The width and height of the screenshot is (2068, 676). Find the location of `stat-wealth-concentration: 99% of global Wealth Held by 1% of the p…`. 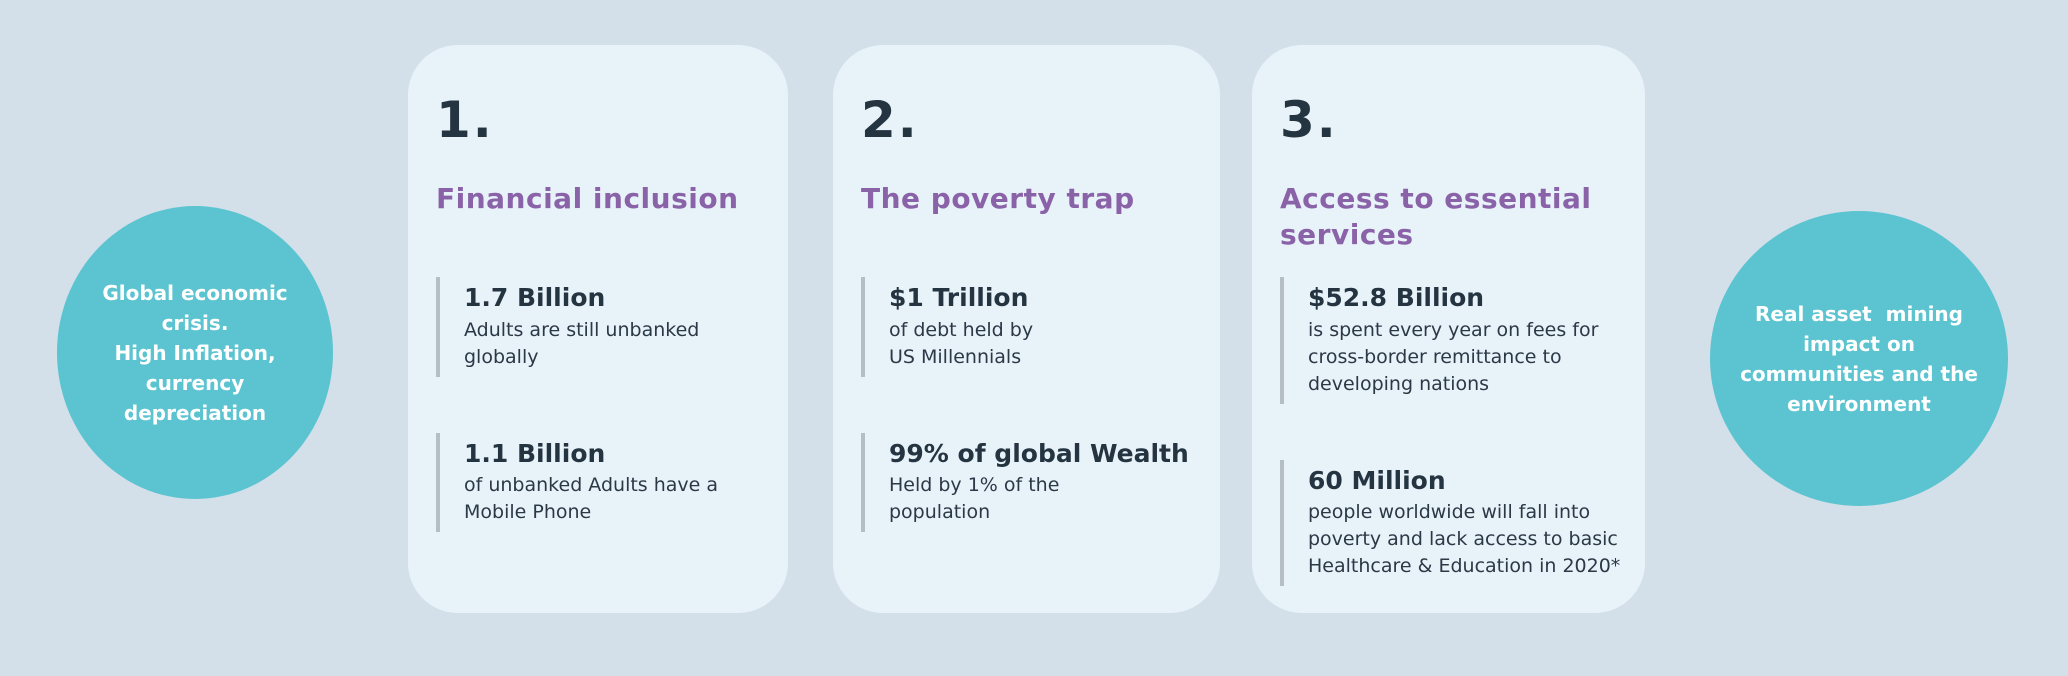

stat-wealth-concentration: 99% of global Wealth Held by 1% of the p… is located at coordinates (1034, 482).